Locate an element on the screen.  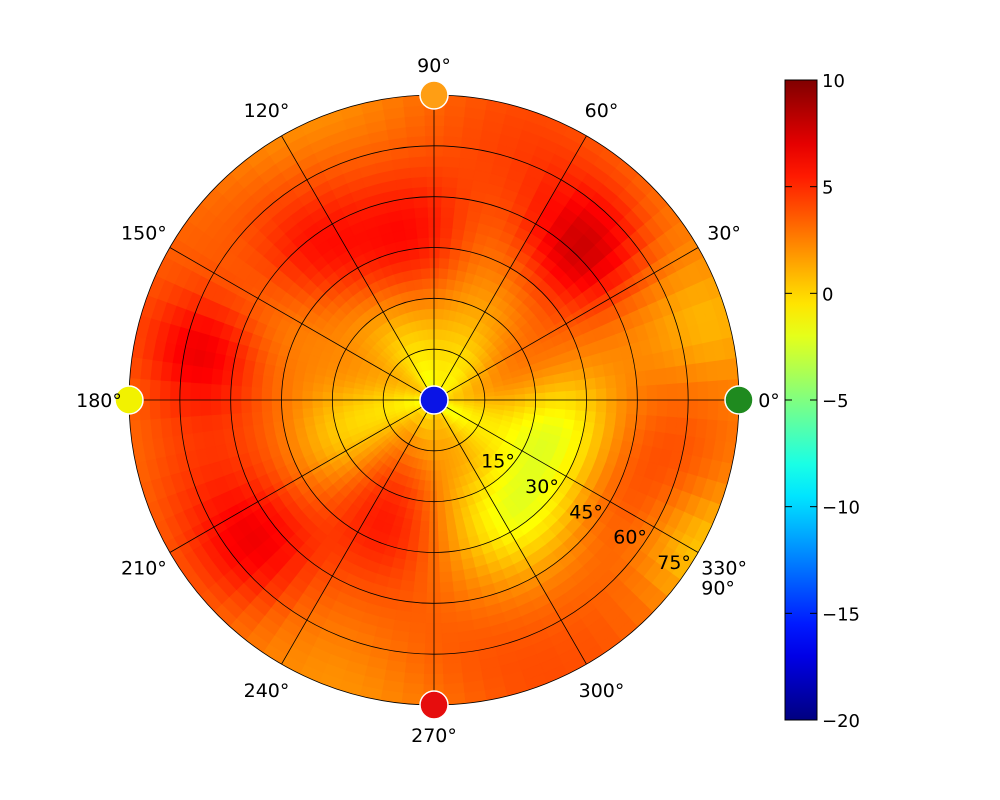
colorbar-tick-label: 0 is located at coordinates (827, 294).